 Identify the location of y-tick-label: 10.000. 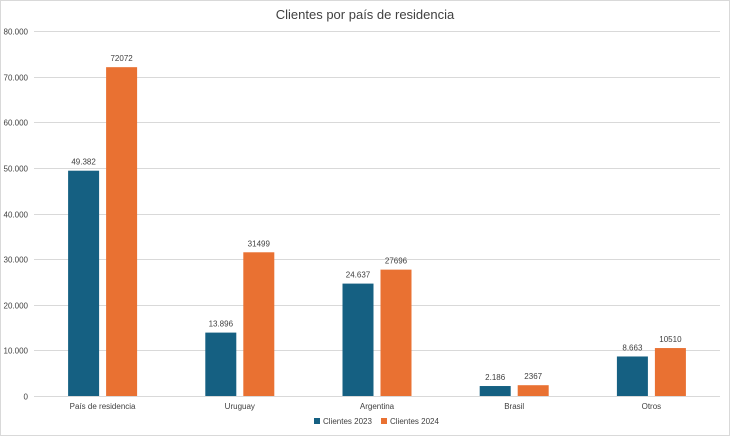
(16, 351).